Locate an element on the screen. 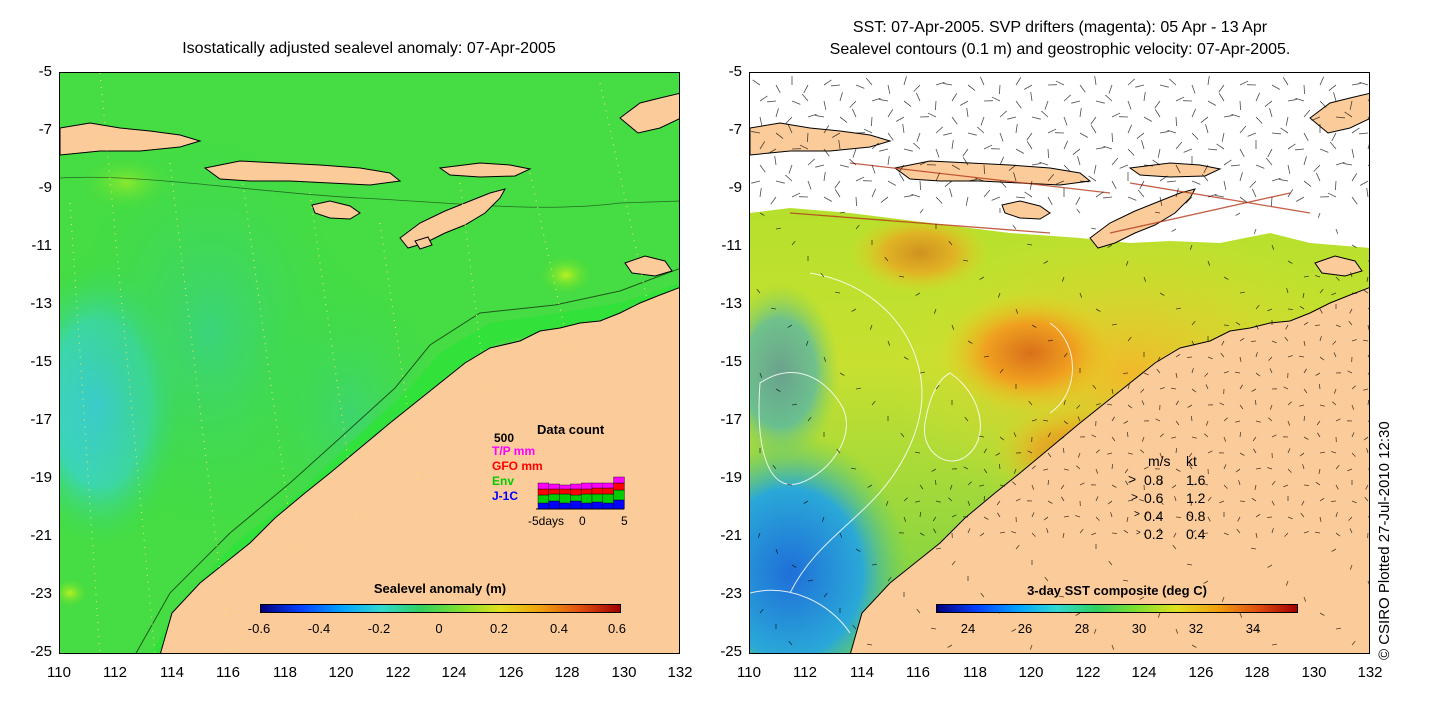 The height and width of the screenshot is (720, 1440). left-x-tick: 112 is located at coordinates (115, 672).